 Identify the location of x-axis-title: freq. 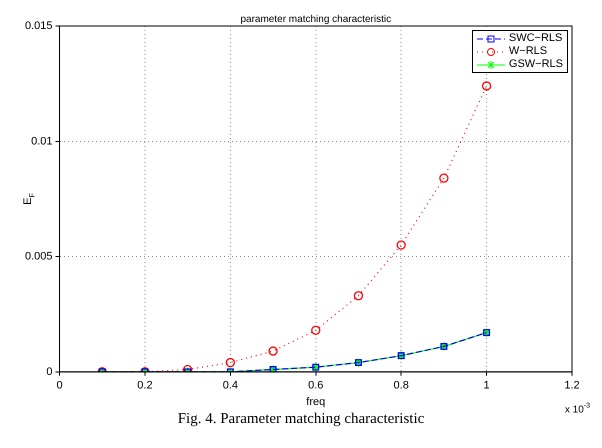
(316, 402).